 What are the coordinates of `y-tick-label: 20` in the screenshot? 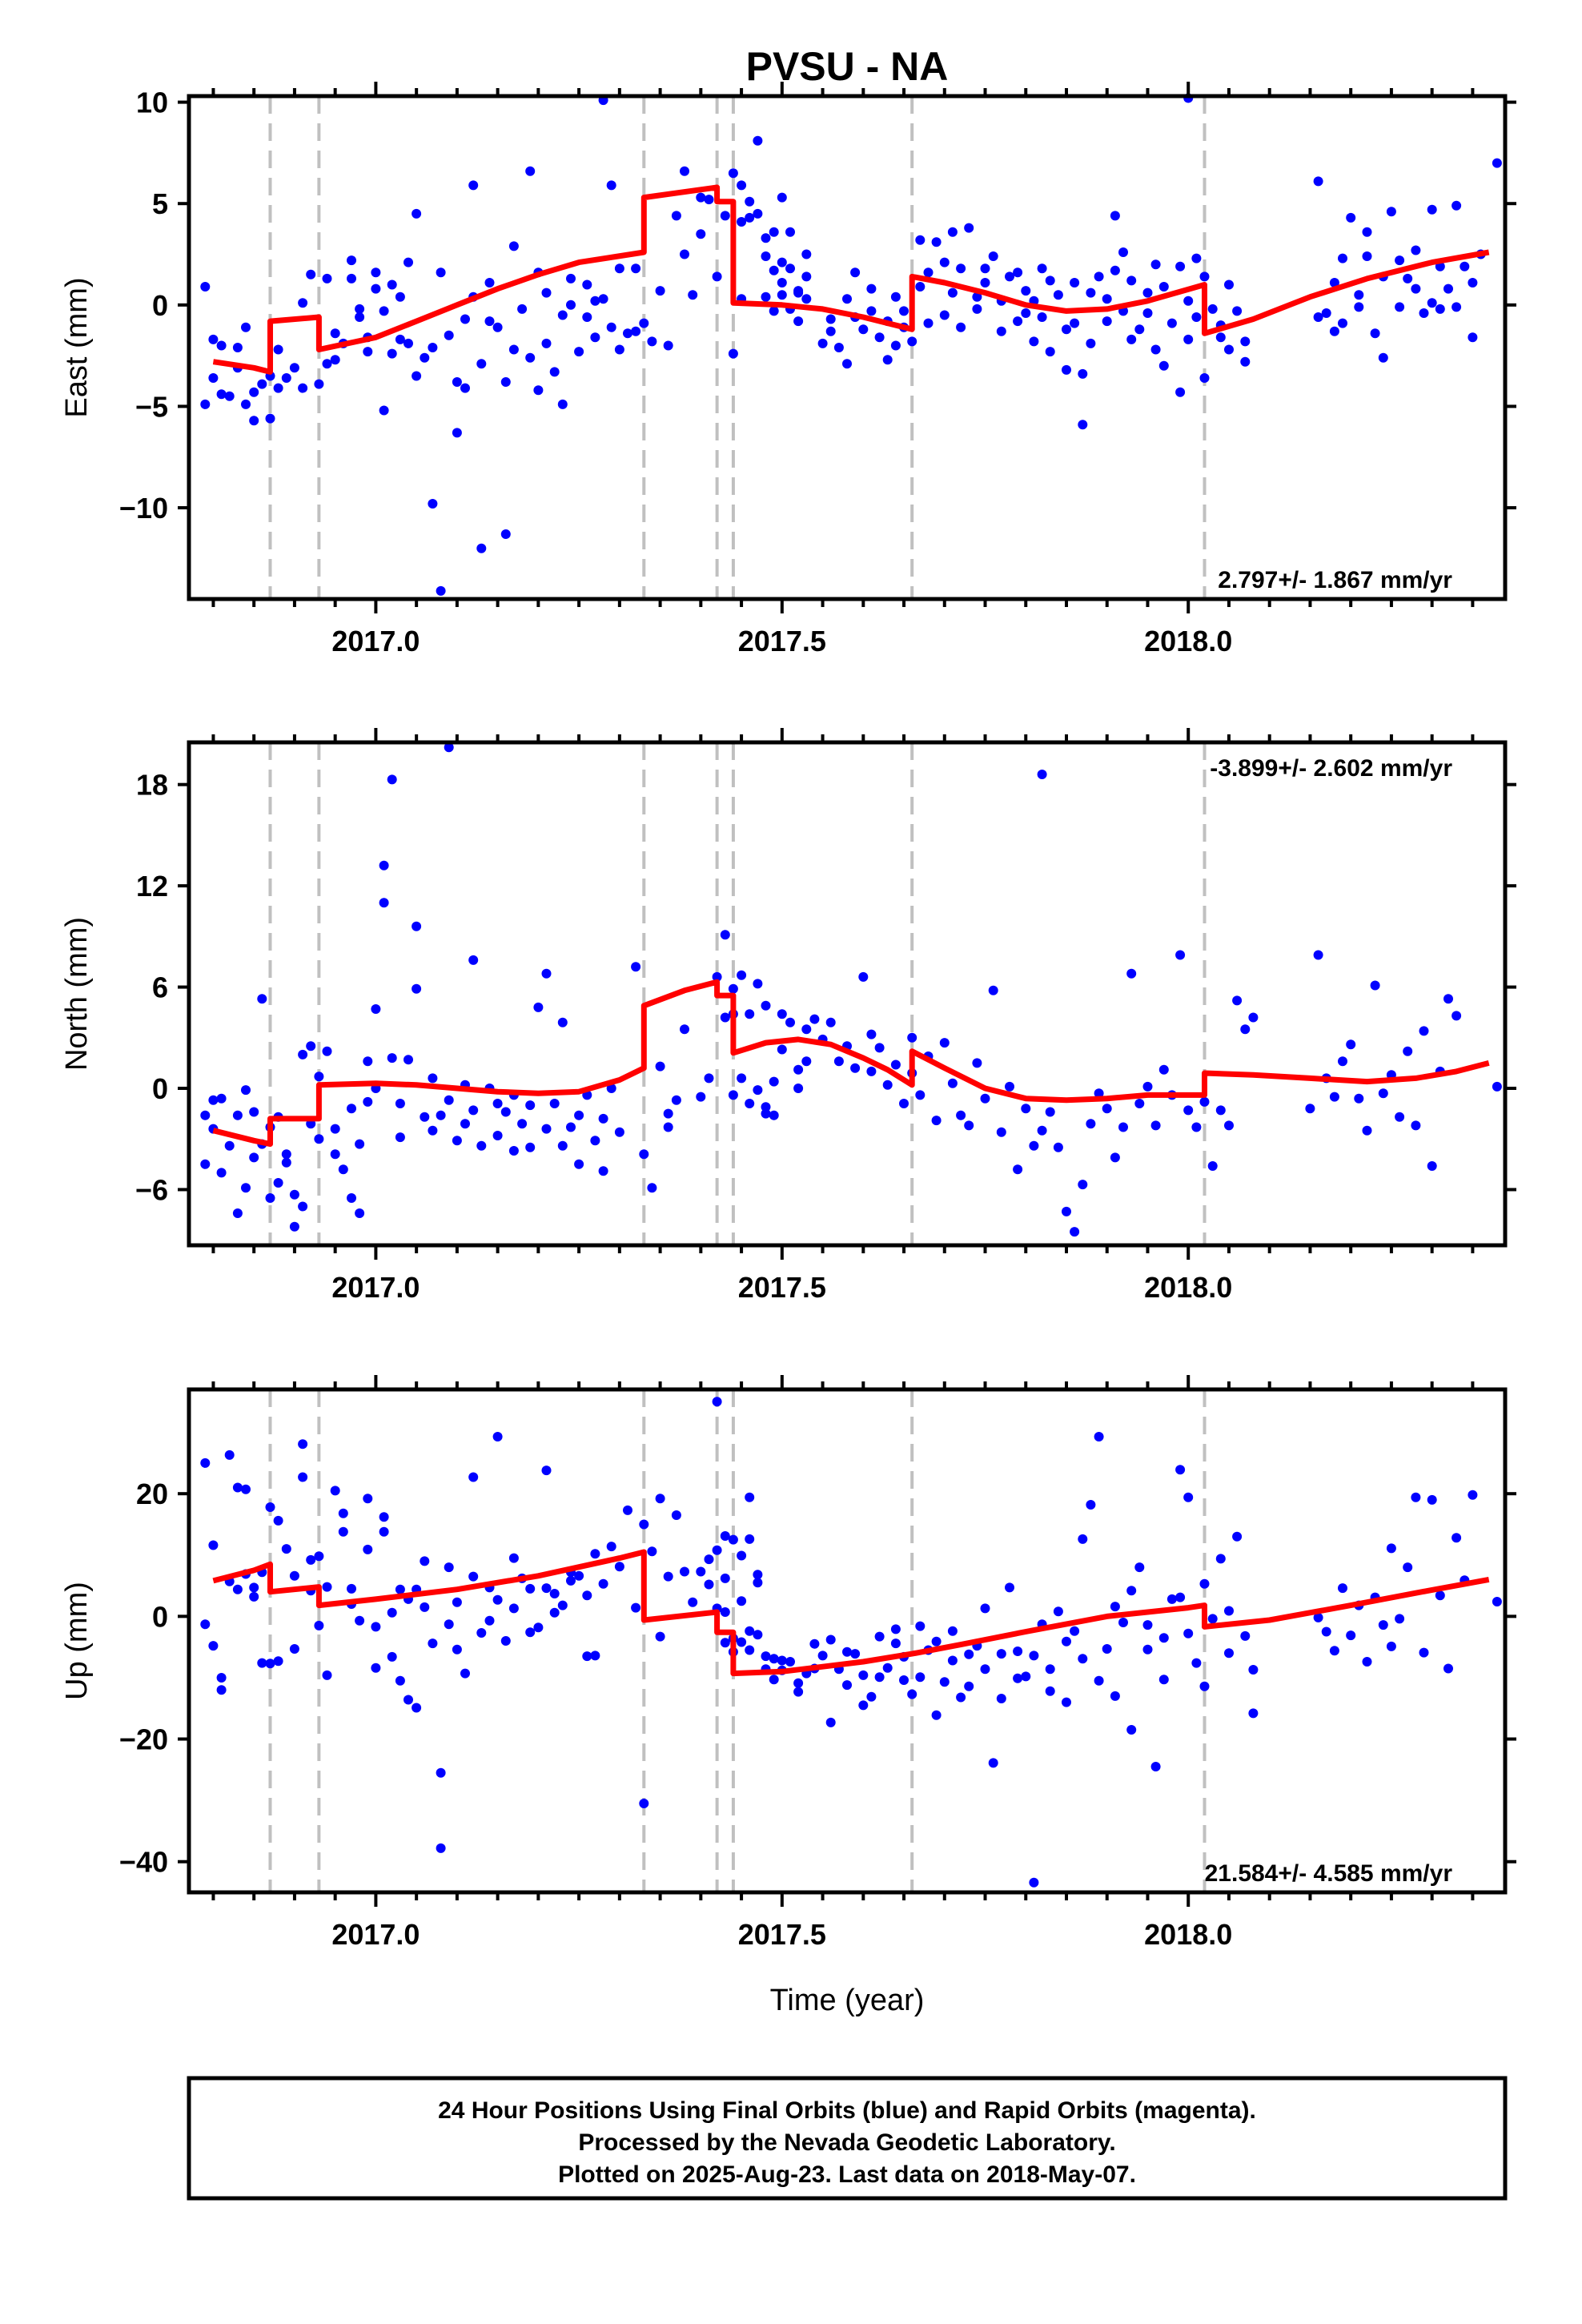 It's located at (152, 1494).